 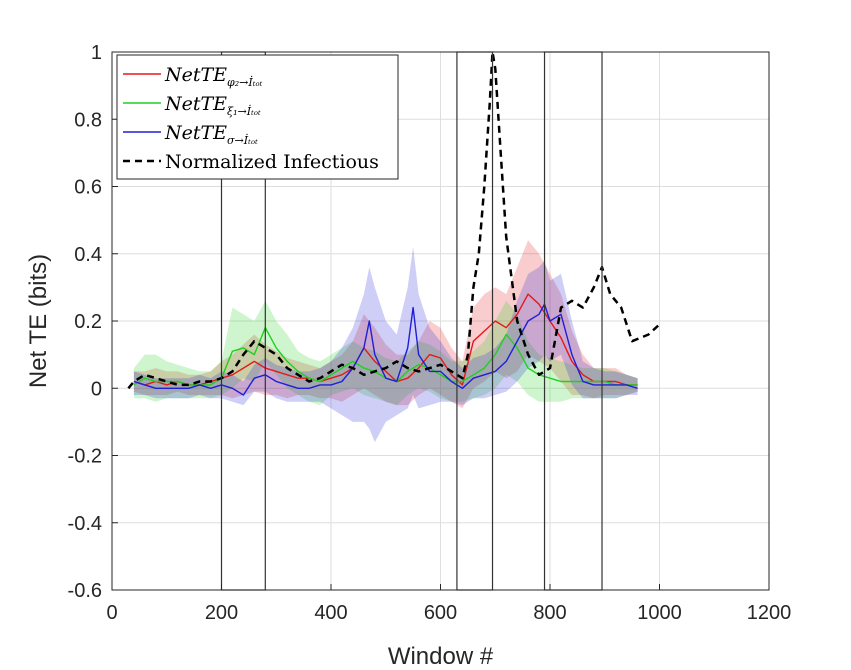 What do you see at coordinates (330, 613) in the screenshot?
I see `x-tick-label: 400` at bounding box center [330, 613].